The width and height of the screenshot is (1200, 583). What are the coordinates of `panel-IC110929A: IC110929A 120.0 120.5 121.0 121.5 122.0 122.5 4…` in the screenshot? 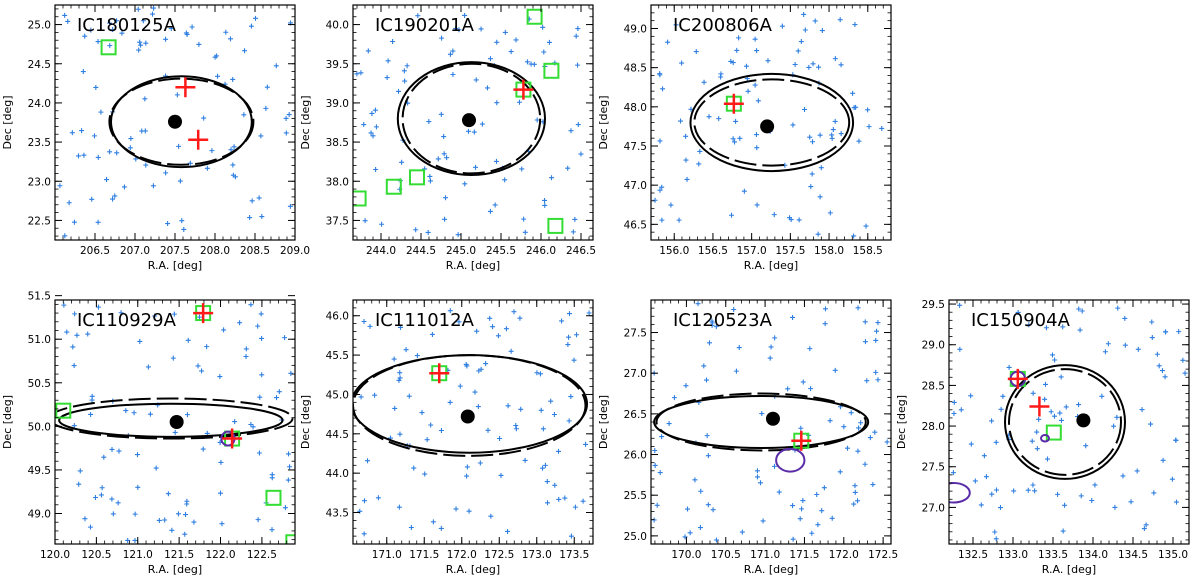 It's located at (148, 433).